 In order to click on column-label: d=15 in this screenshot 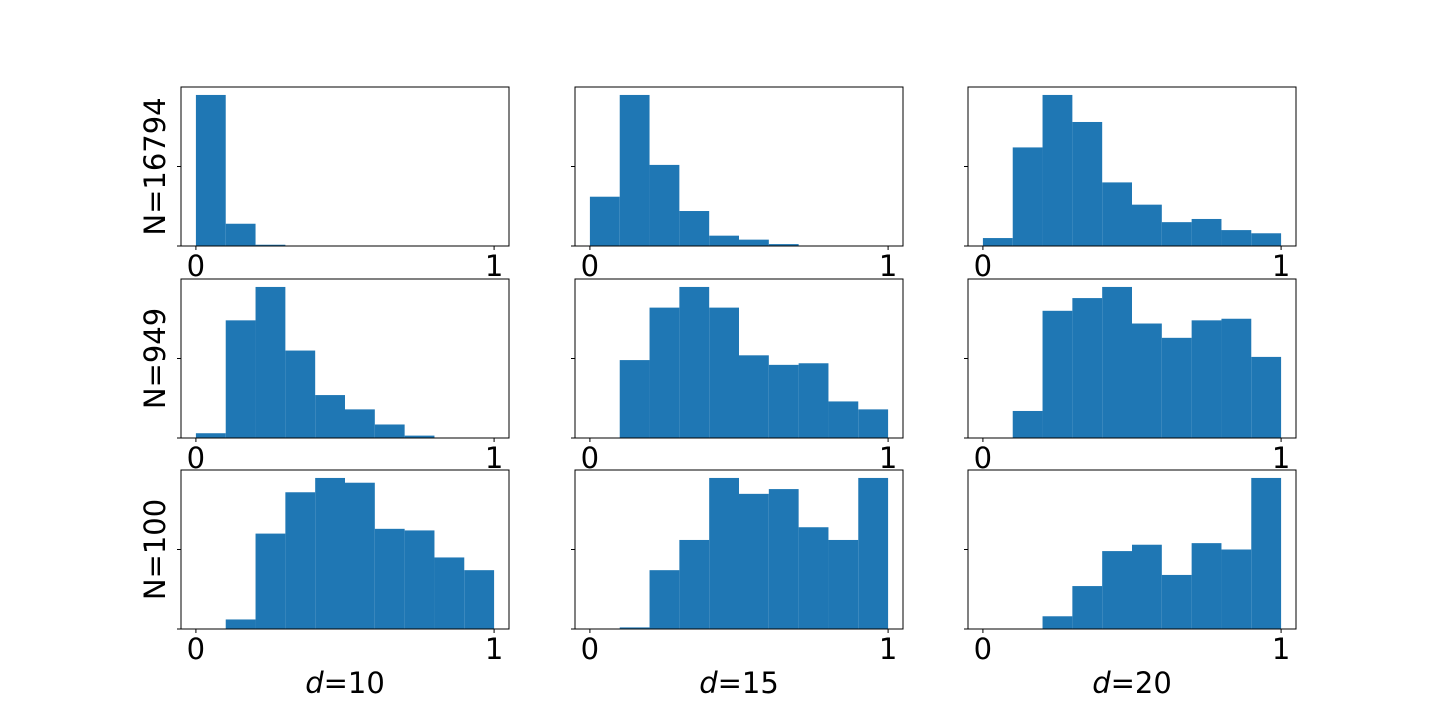, I will do `click(739, 683)`.